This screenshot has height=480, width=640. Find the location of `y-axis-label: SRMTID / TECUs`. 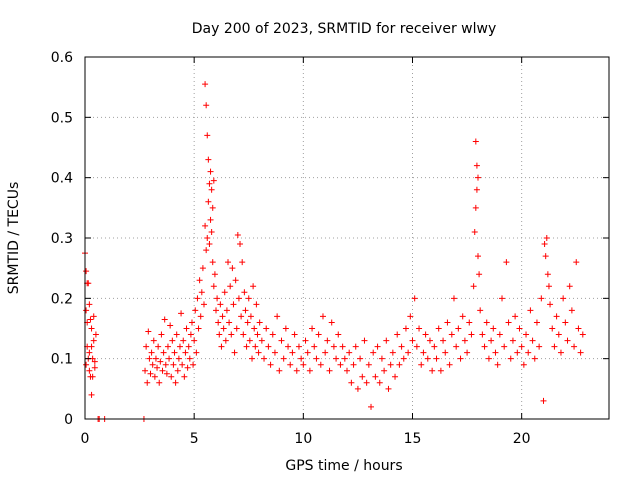

y-axis-label: SRMTID / TECUs is located at coordinates (14, 238).